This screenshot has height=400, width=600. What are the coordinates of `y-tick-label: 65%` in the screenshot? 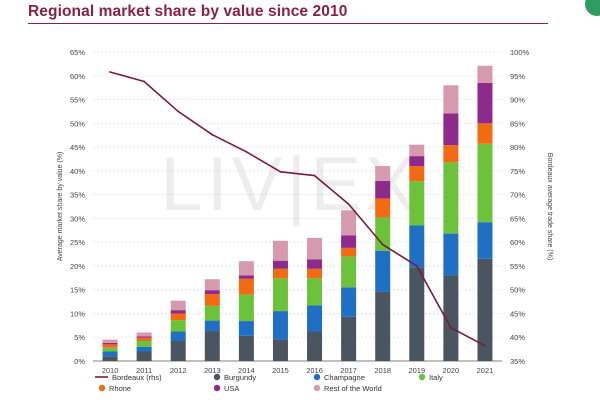 It's located at (77, 52).